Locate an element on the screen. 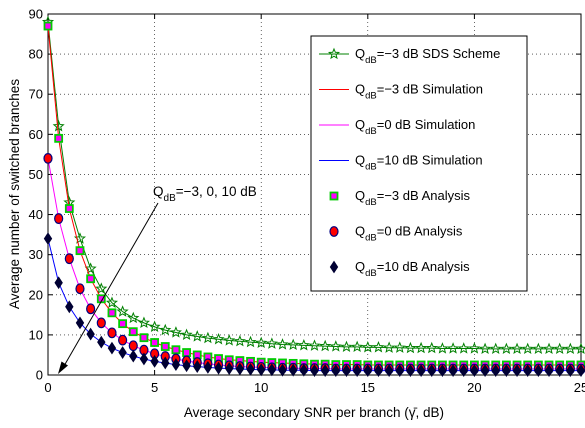 This screenshot has height=428, width=585. annotation-label: QdB=−3, 0, 10 dB is located at coordinates (205, 194).